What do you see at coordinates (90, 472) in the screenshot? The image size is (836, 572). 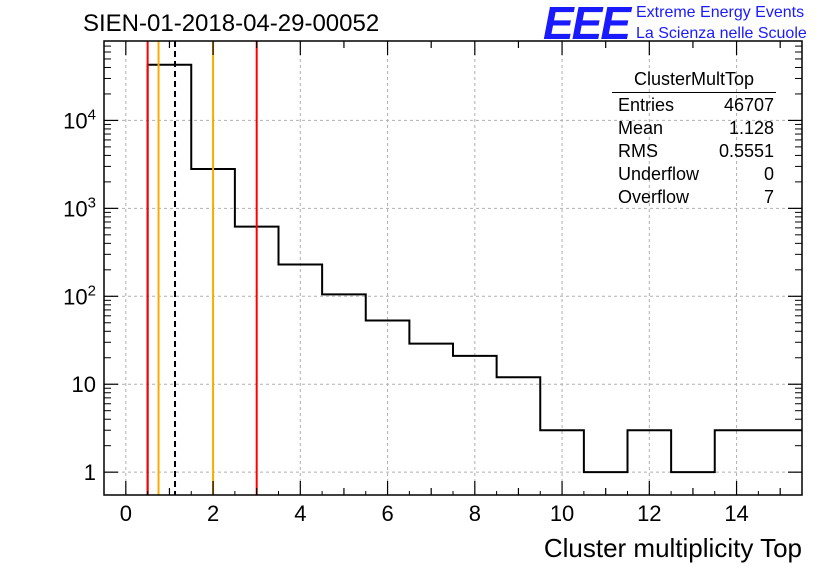 I see `y-tick-label: 1` at bounding box center [90, 472].